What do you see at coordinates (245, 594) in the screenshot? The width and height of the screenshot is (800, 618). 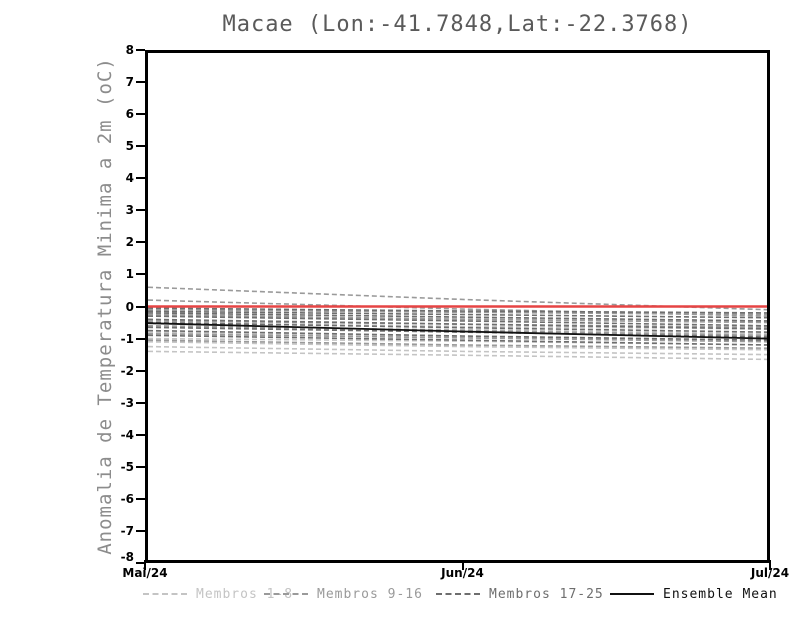 I see `legend-label: Membros 1-8` at bounding box center [245, 594].